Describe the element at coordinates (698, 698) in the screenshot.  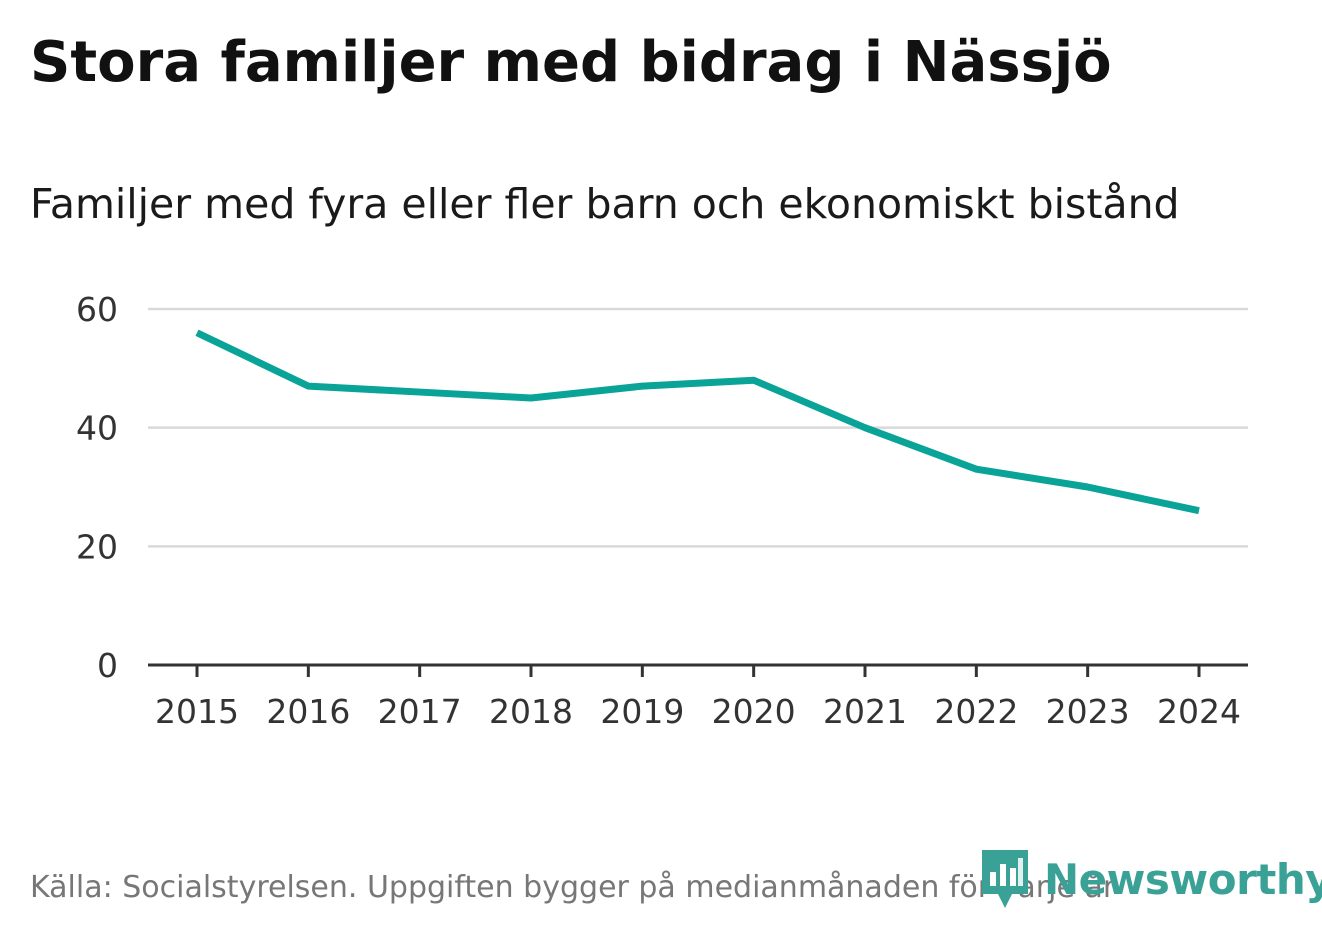
I see `x-axis-ticks: 2015 2016 2017 2018 2019 2020 2021 2022 2023 2024` at that location.